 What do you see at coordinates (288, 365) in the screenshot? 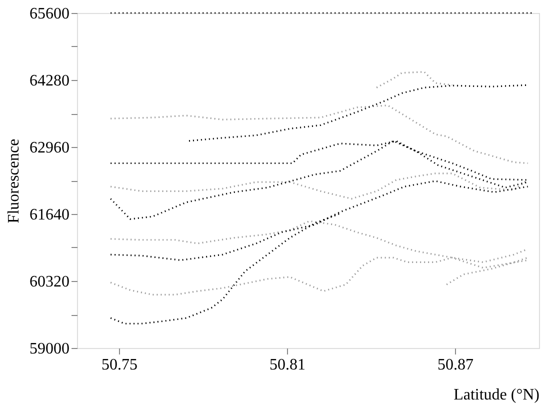
I see `x-tick-label: 50.81` at bounding box center [288, 365].